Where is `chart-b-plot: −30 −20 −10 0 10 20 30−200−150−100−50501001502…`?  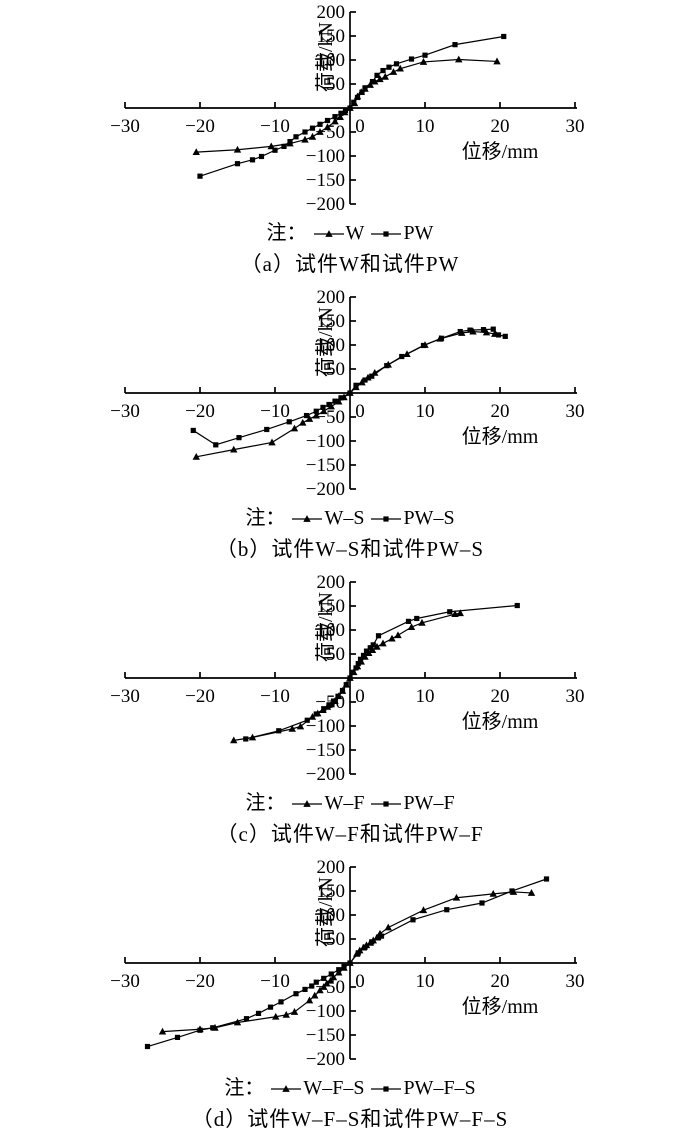 chart-b-plot: −30 −20 −10 0 10 20 30−200−150−100−50501001502… is located at coordinates (347, 393).